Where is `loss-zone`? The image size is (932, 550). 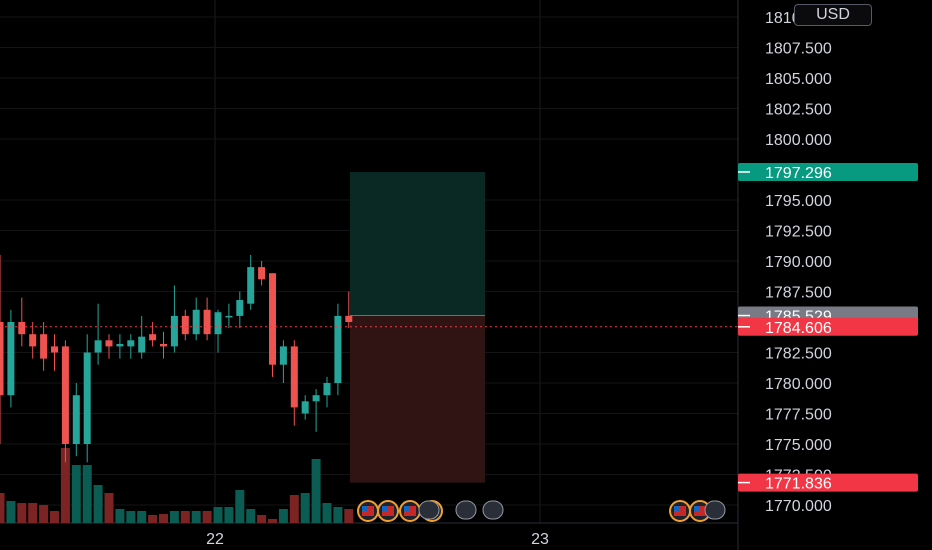
loss-zone is located at coordinates (417, 399).